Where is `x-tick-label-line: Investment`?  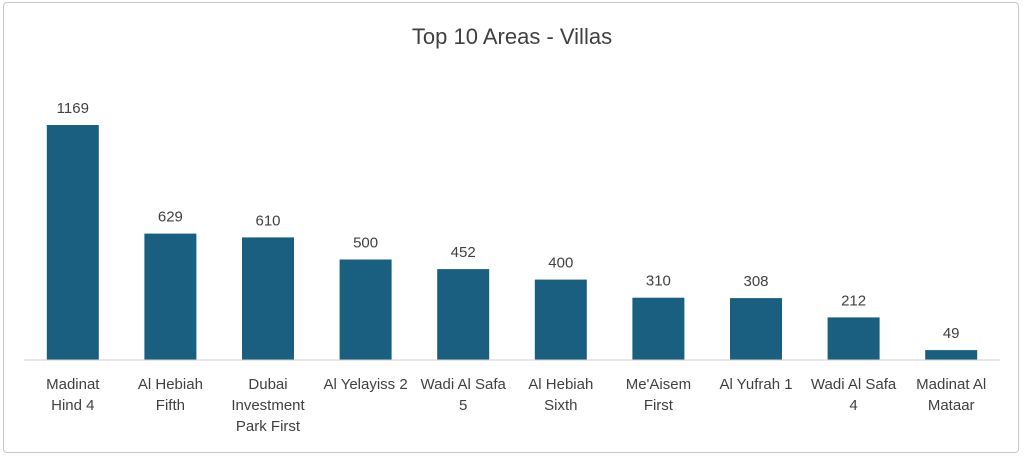 x-tick-label-line: Investment is located at coordinates (268, 405).